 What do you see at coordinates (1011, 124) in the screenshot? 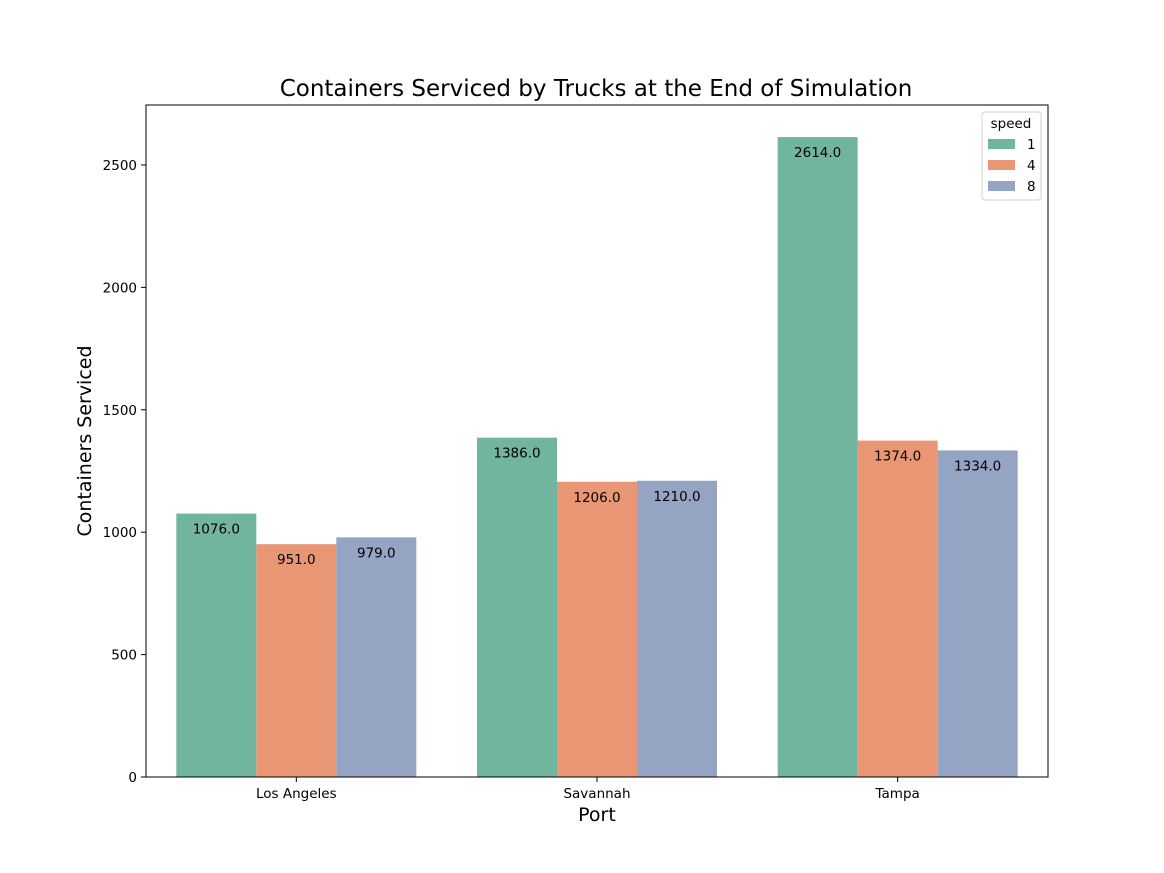
I see `legend-title: speed` at bounding box center [1011, 124].